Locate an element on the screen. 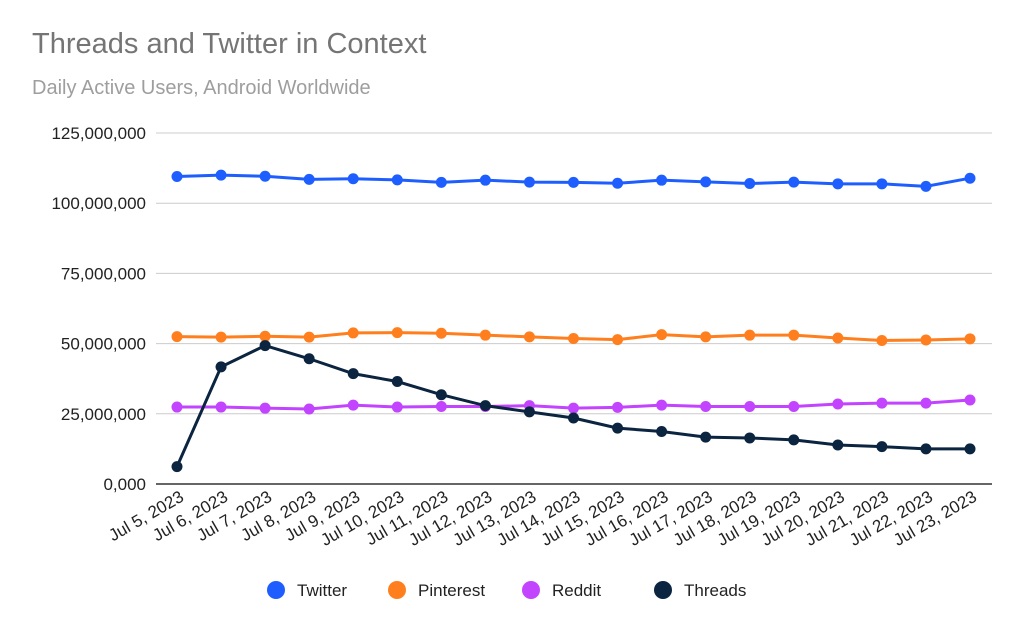  legend-item-pinterest: Pinterest is located at coordinates (436, 590).